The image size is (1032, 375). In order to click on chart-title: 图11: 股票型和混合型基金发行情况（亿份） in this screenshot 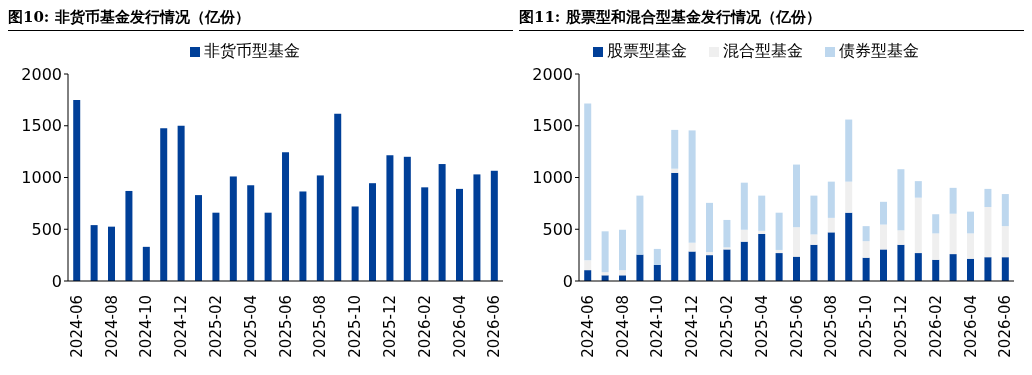, I will do `click(771, 19)`.